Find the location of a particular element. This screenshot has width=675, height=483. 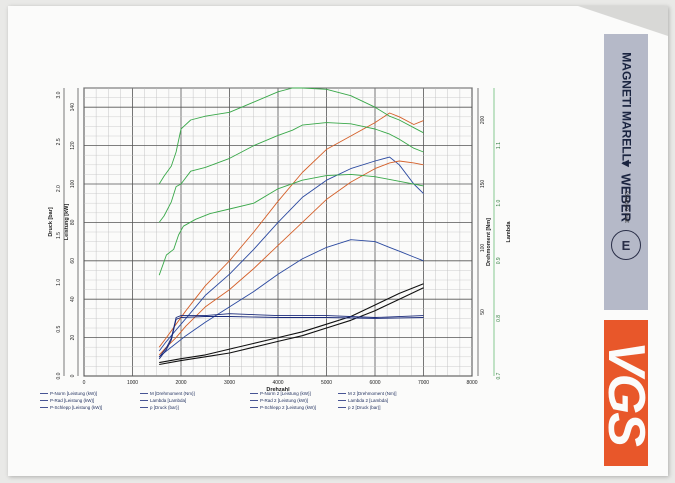

lambda-tick-label: 1.1 is located at coordinates (499, 145).